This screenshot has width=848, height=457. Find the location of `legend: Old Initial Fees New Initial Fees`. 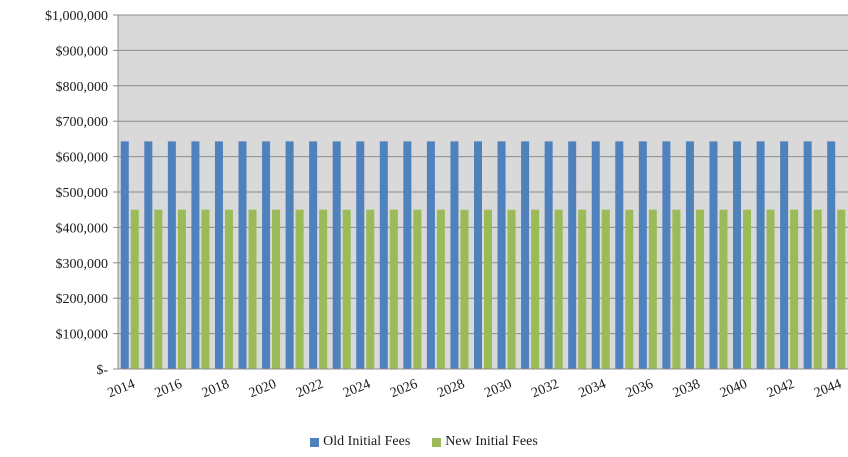

legend: Old Initial Fees New Initial Fees is located at coordinates (424, 442).